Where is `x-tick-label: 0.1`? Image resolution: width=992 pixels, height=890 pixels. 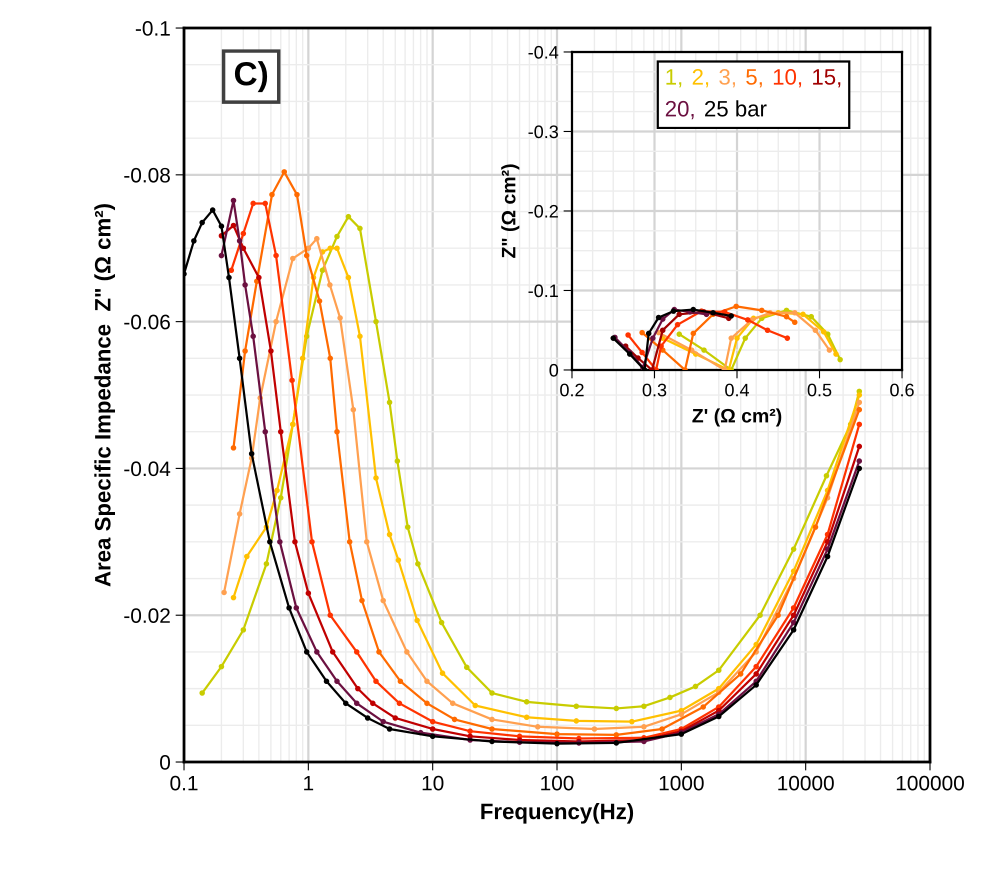
x-tick-label: 0.1 is located at coordinates (184, 783).